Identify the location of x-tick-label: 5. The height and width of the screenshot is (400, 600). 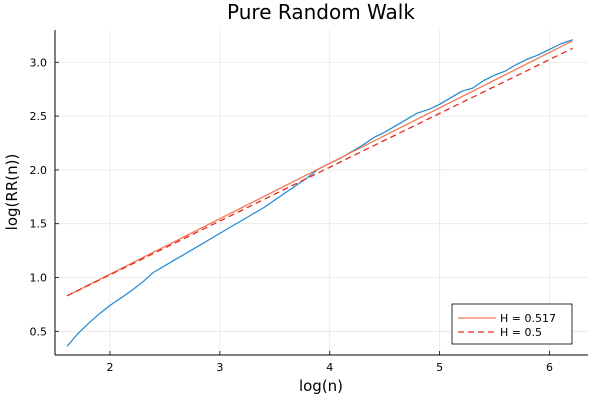
(439, 367).